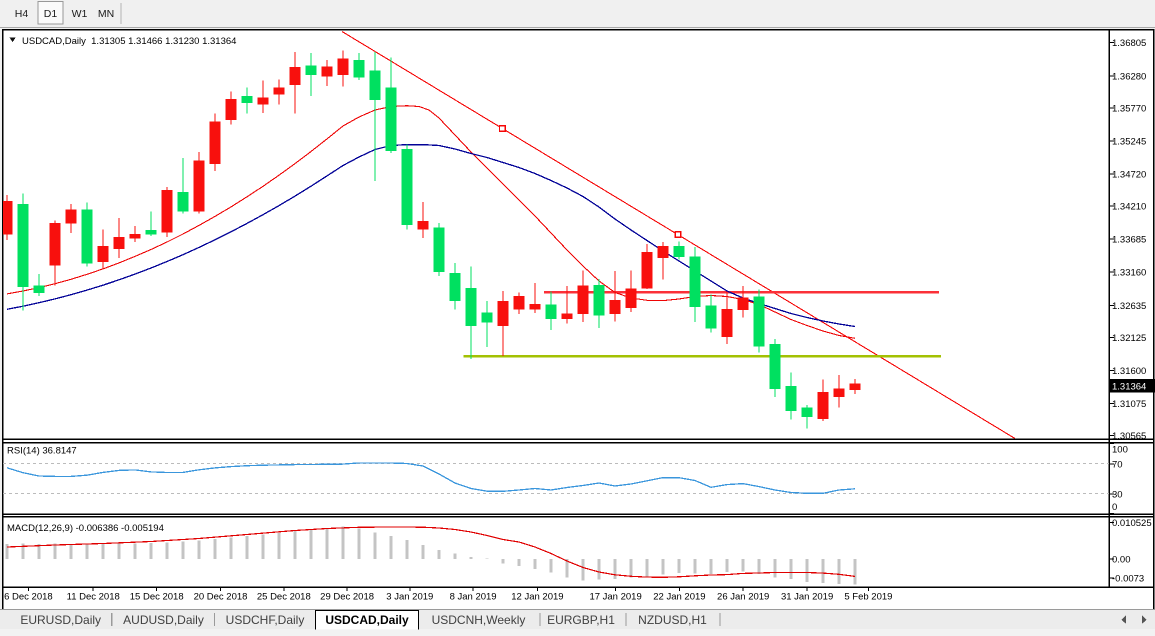  Describe the element at coordinates (1128, 579) in the screenshot. I see `svg-text: -0.0073` at that location.